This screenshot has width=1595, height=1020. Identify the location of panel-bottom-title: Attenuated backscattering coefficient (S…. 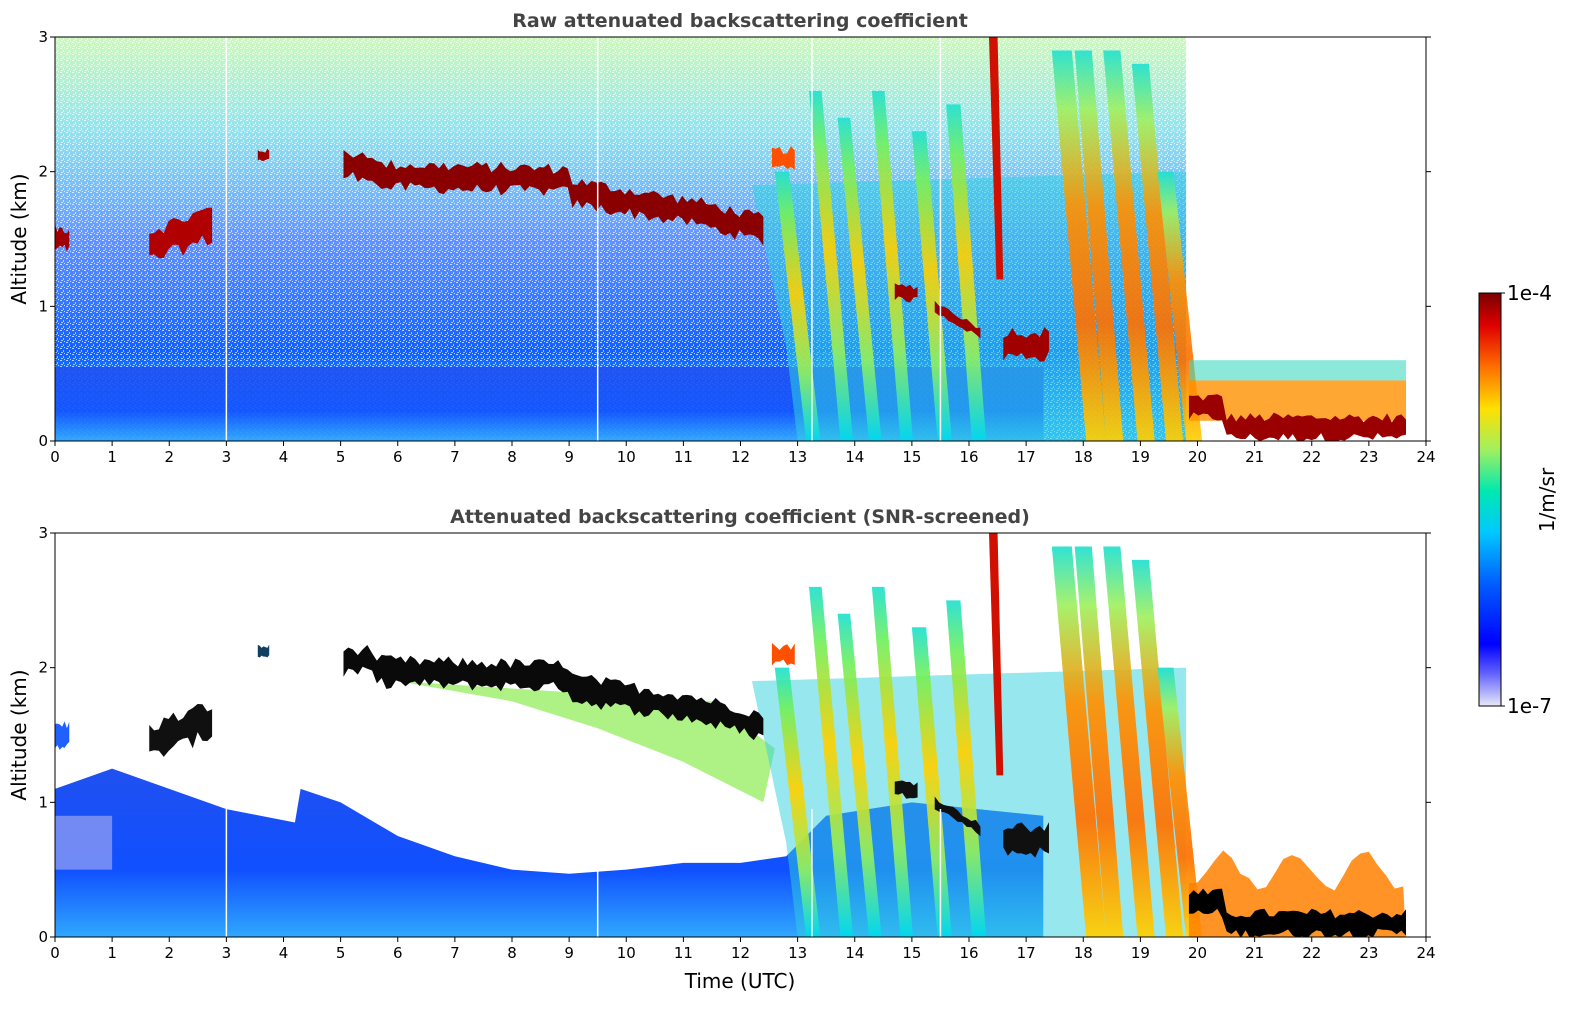
(740, 517).